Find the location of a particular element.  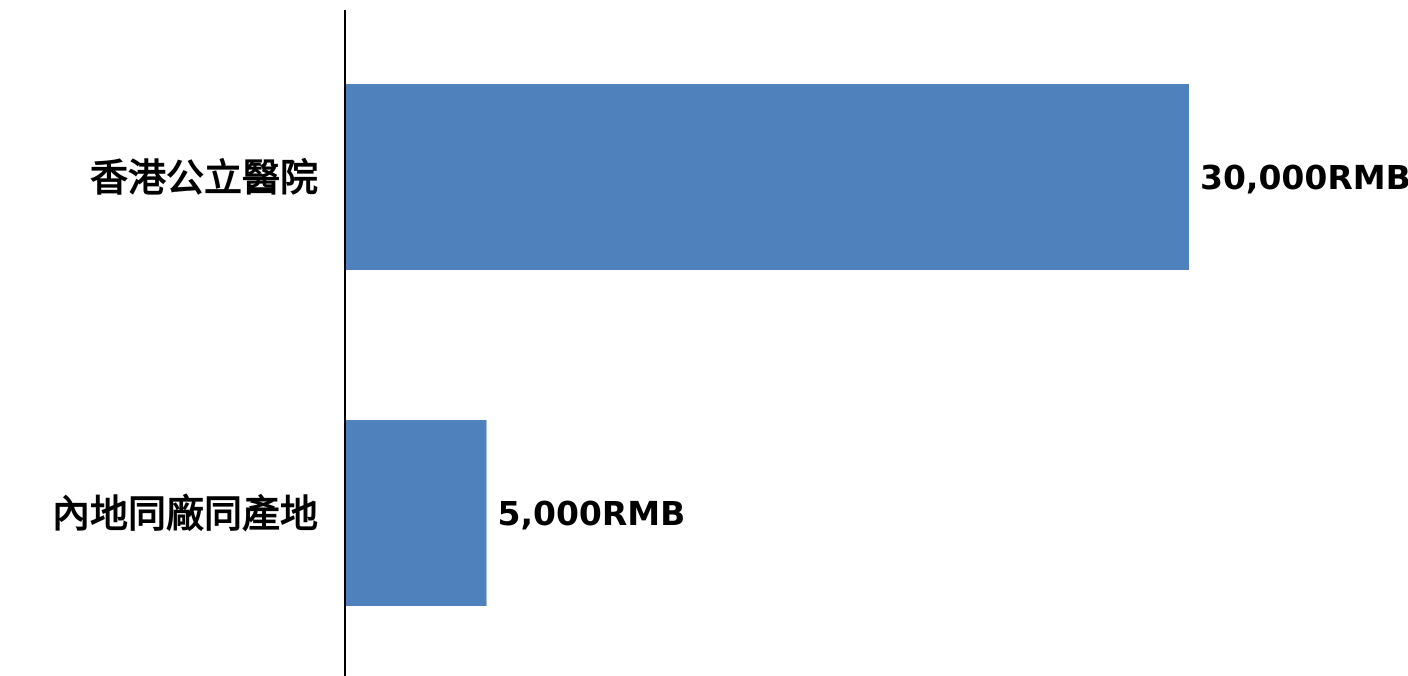

category-label-1: 香港公立醫院 is located at coordinates (204, 178).